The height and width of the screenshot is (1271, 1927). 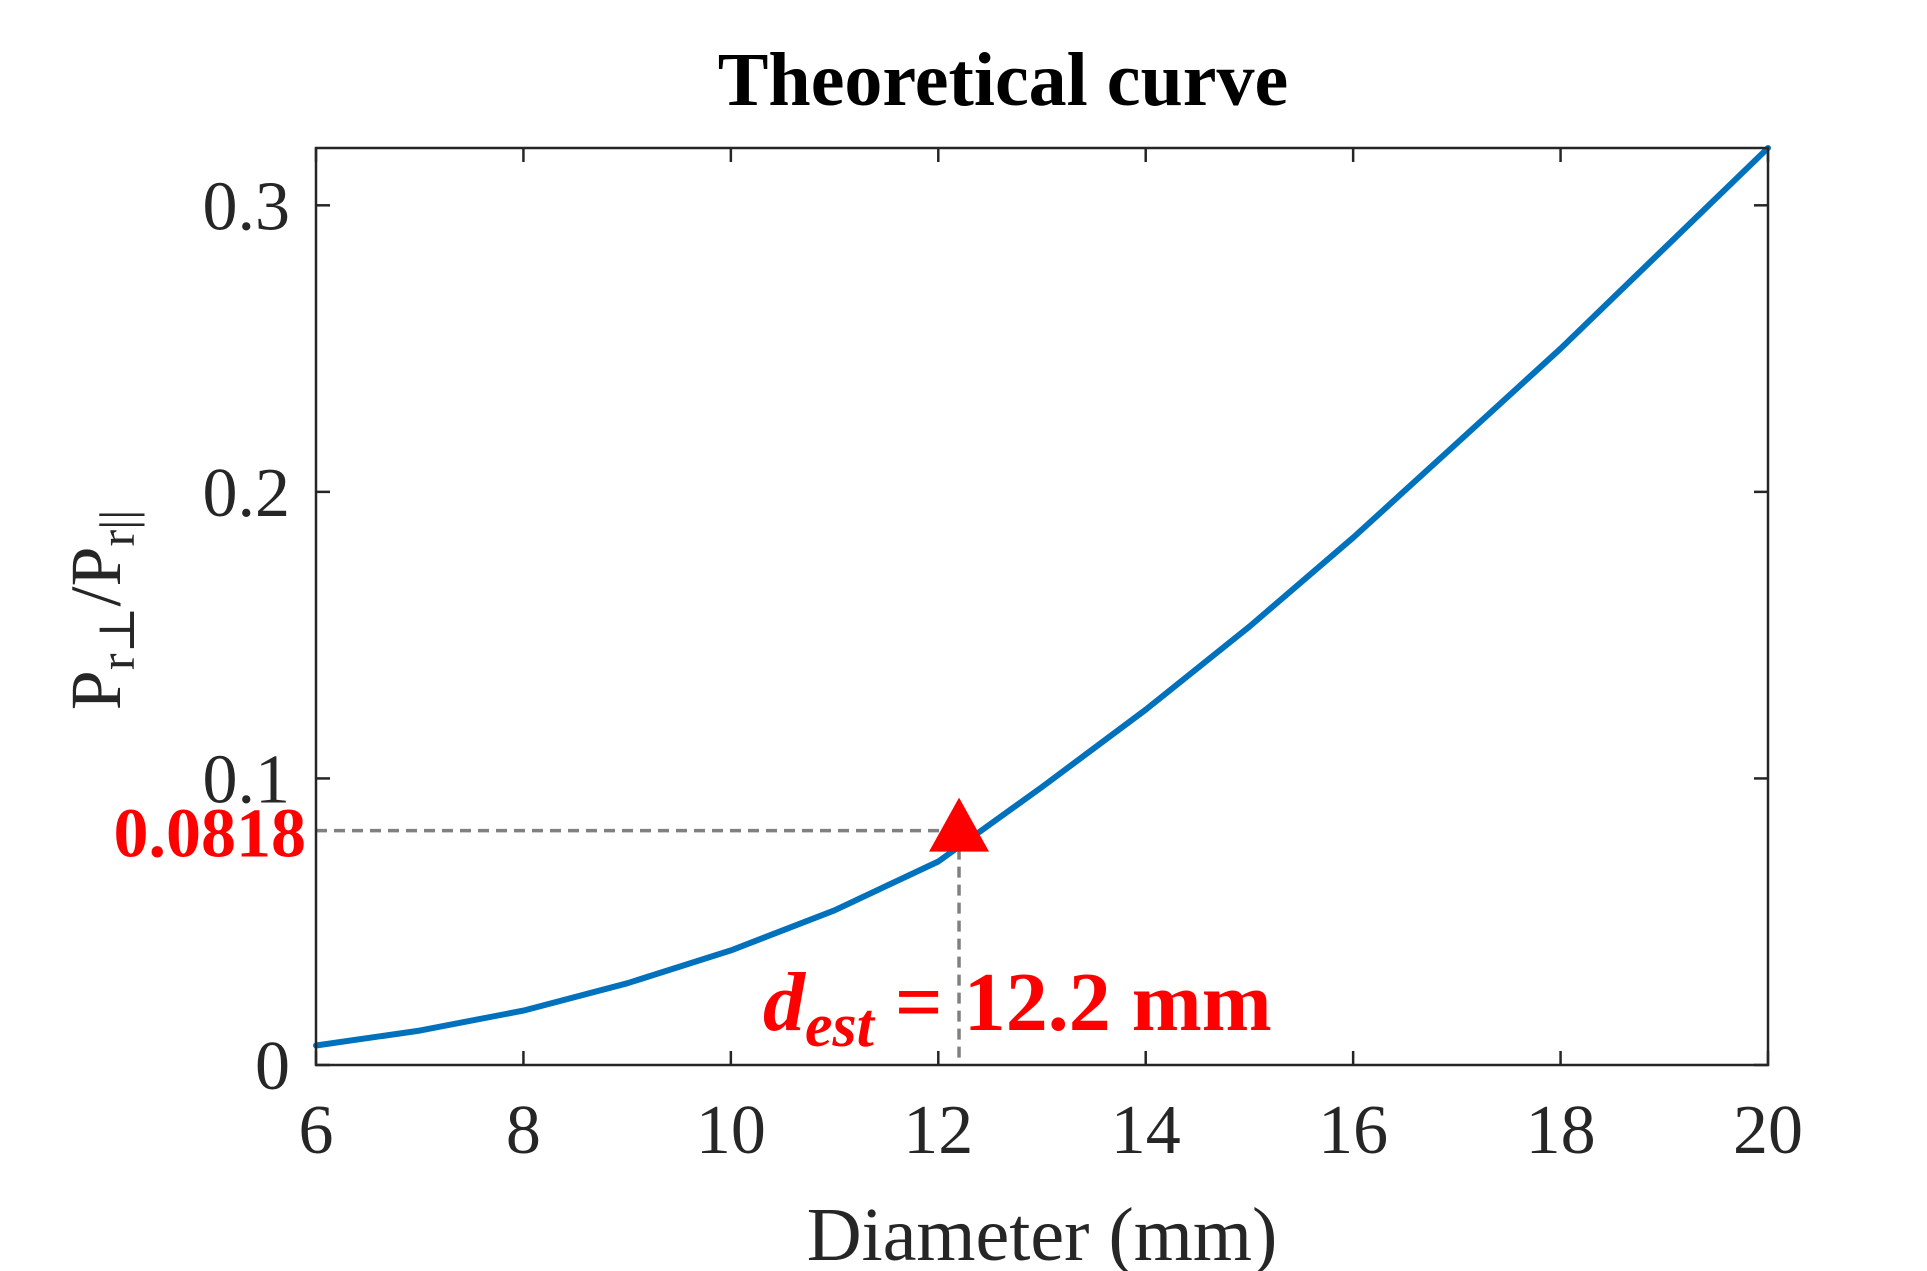 What do you see at coordinates (938, 1130) in the screenshot?
I see `x-tick-label: 12` at bounding box center [938, 1130].